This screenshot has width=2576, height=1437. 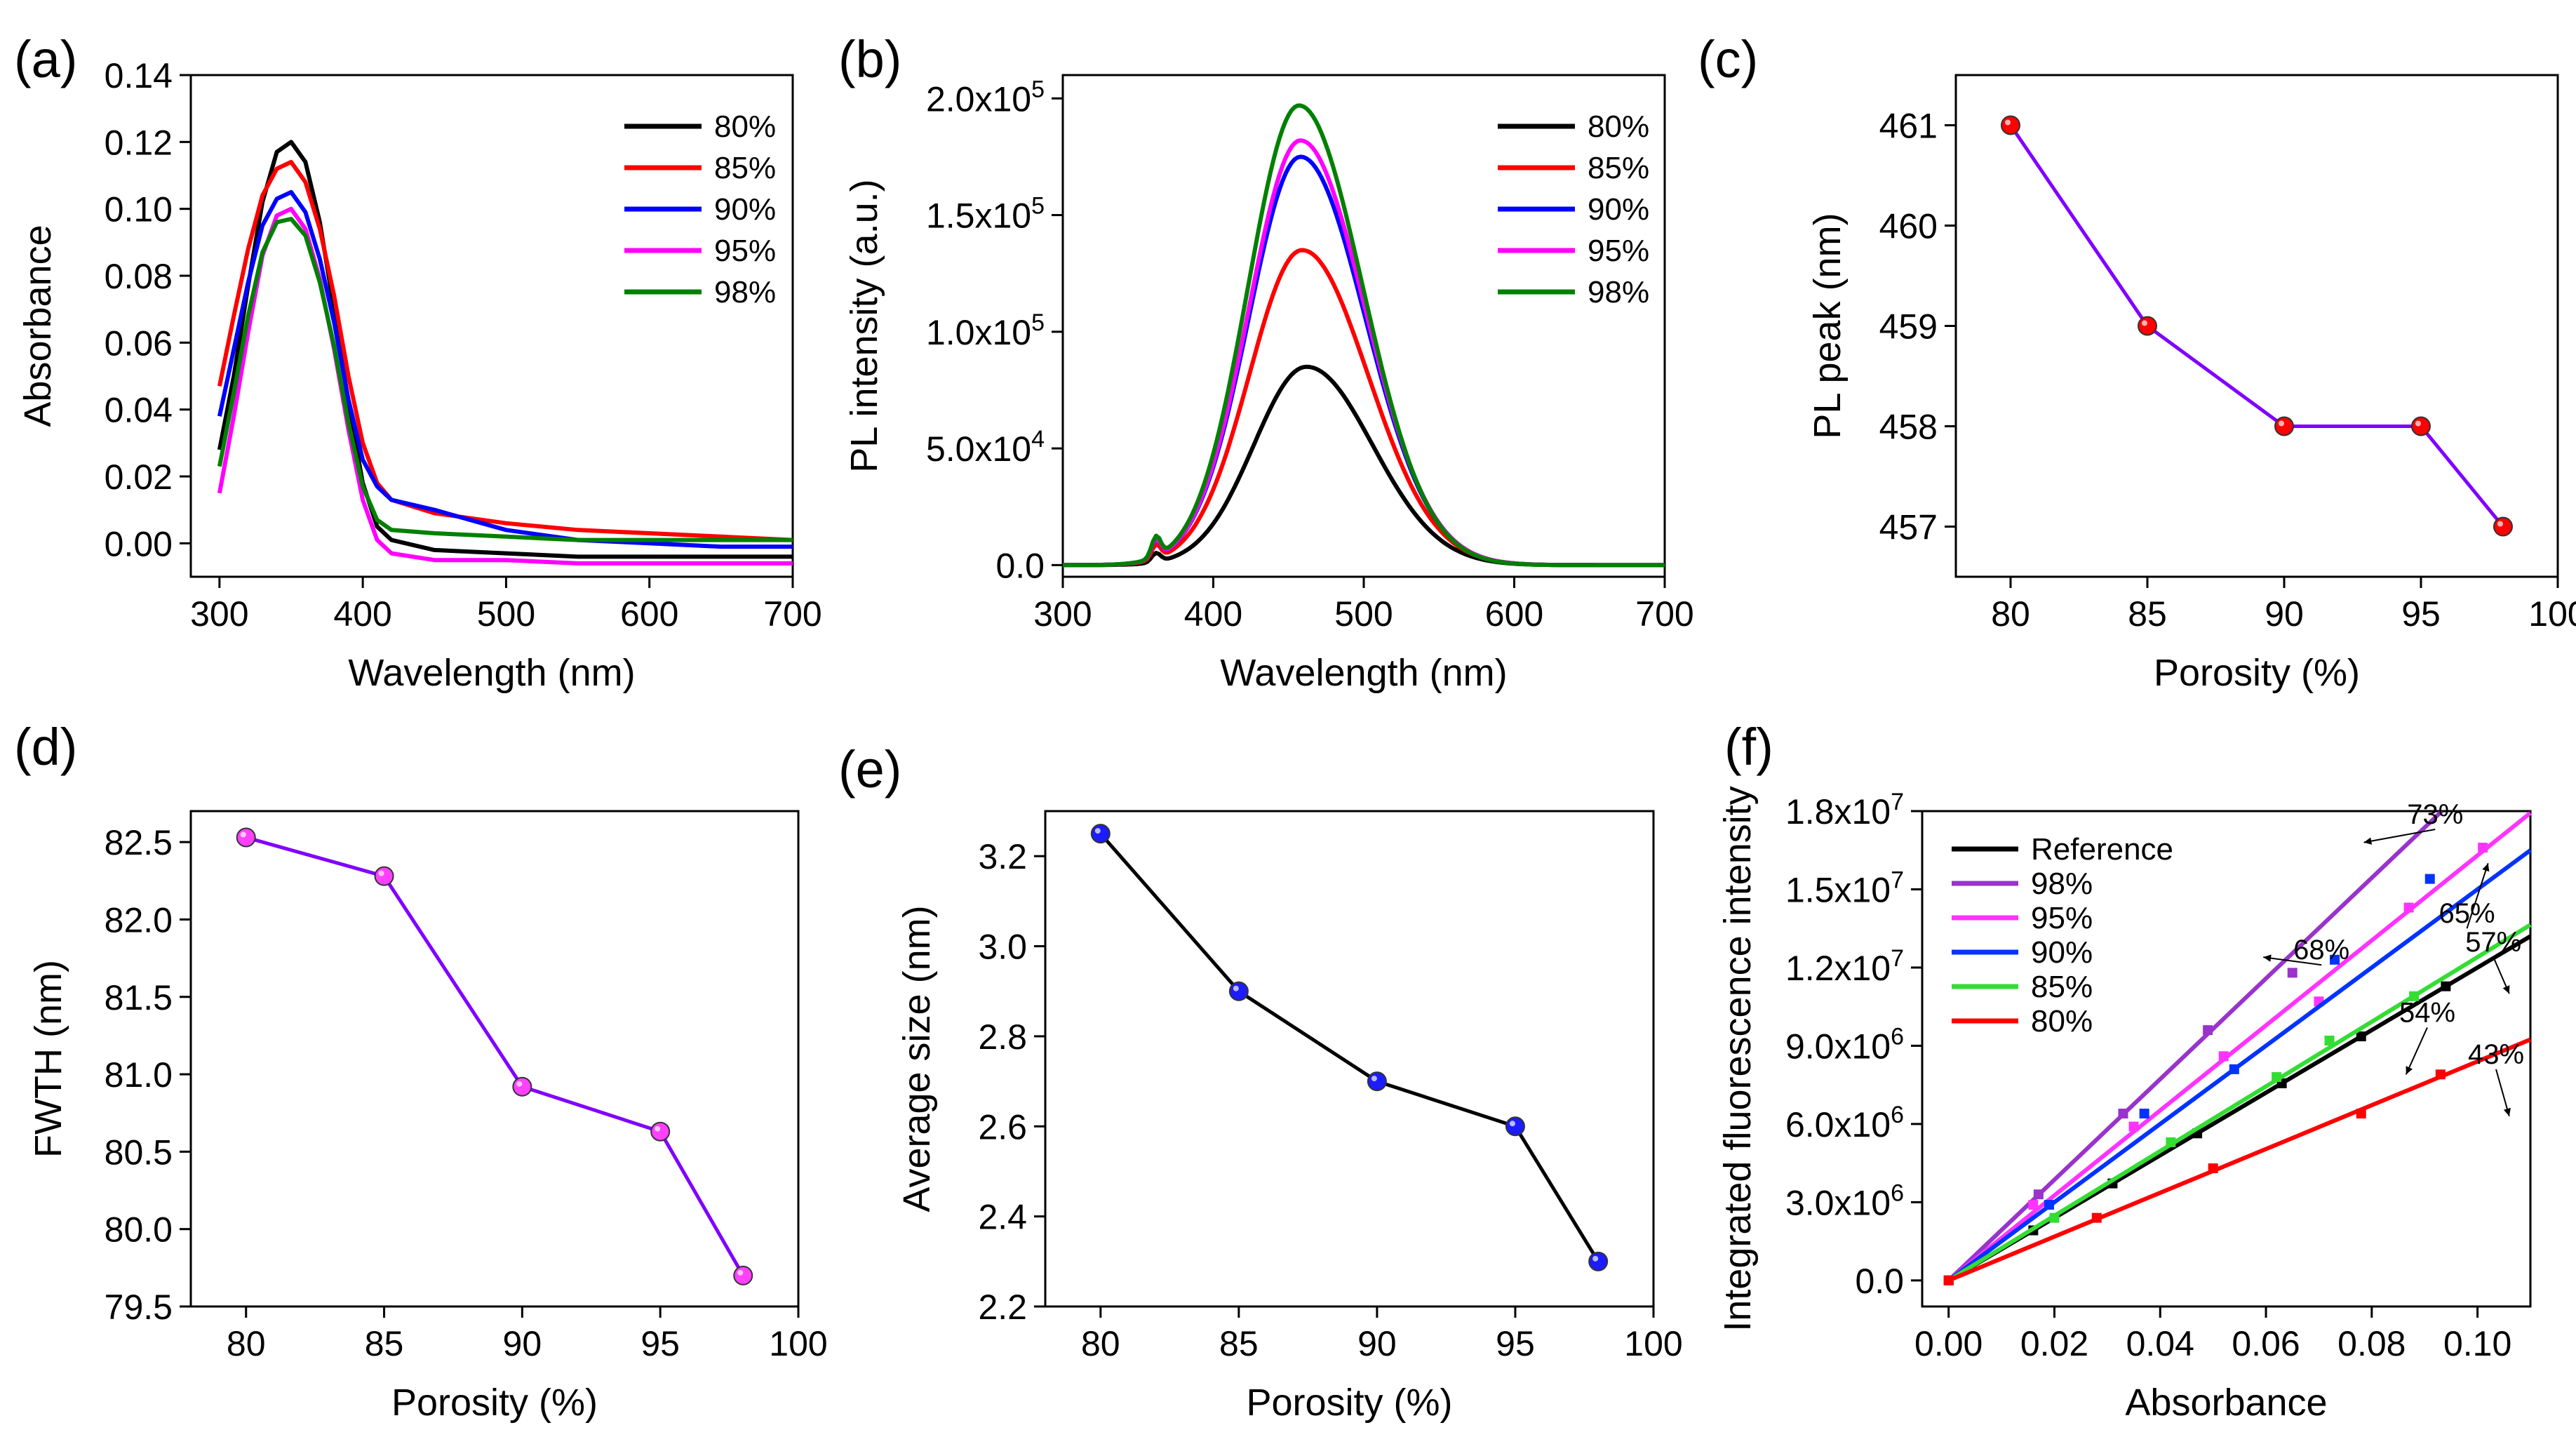 What do you see at coordinates (985, 330) in the screenshot?
I see `y-tick-label: 1.0x10⁵` at bounding box center [985, 330].